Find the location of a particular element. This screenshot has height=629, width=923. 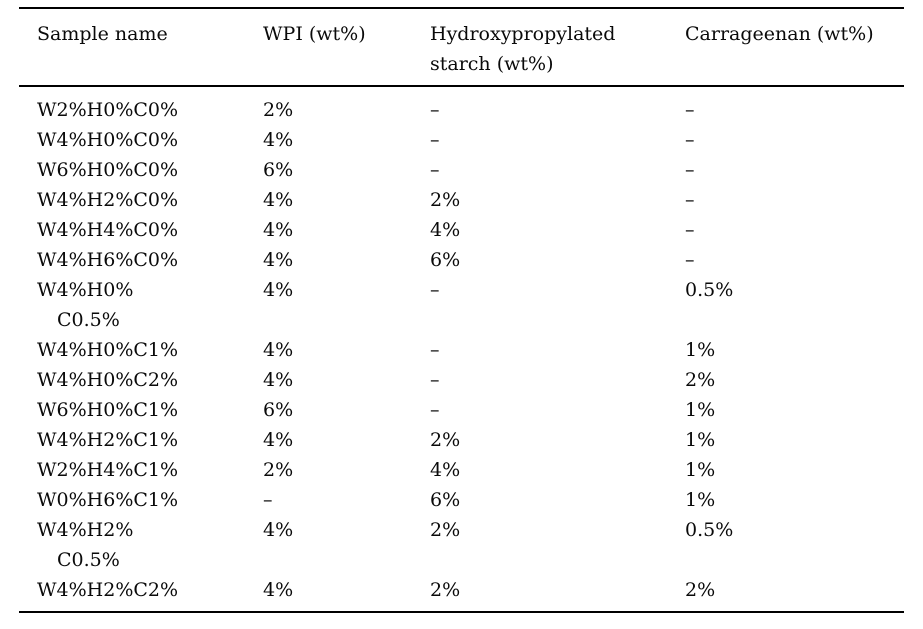

sample-name-cell: W4%H4%C0% is located at coordinates (141, 230).